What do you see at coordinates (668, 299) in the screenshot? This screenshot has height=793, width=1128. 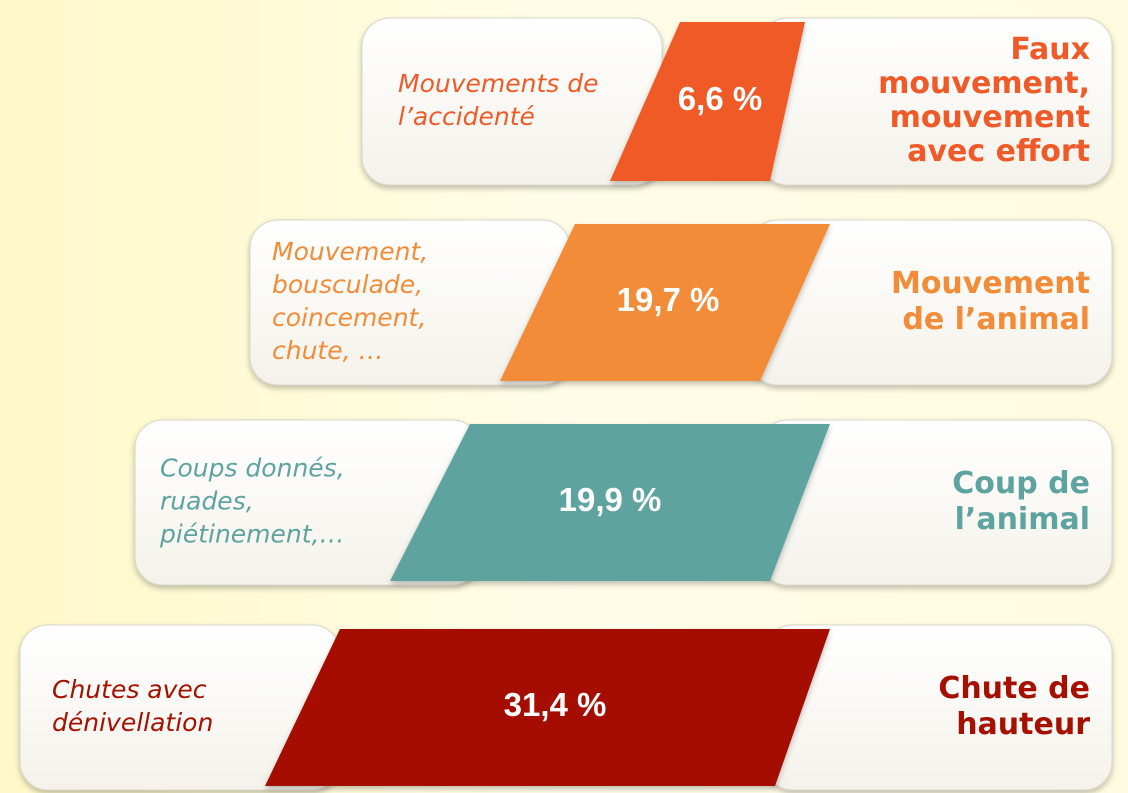 I see `percent-label: 19,7 %` at bounding box center [668, 299].